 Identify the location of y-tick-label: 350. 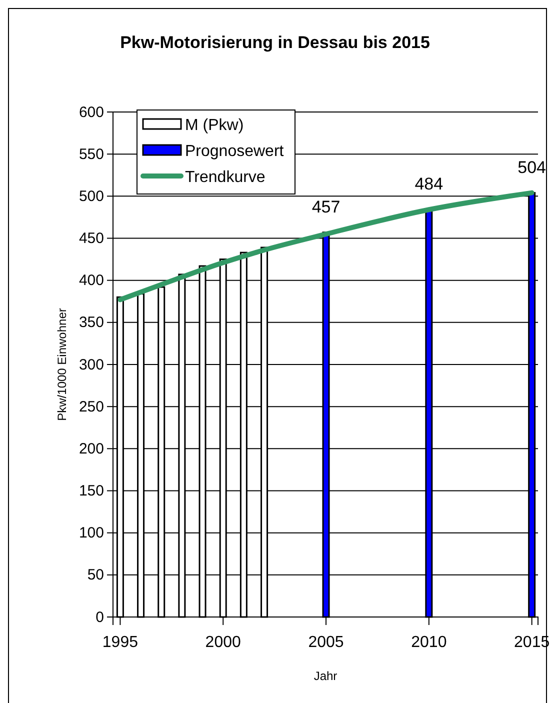
(91, 323).